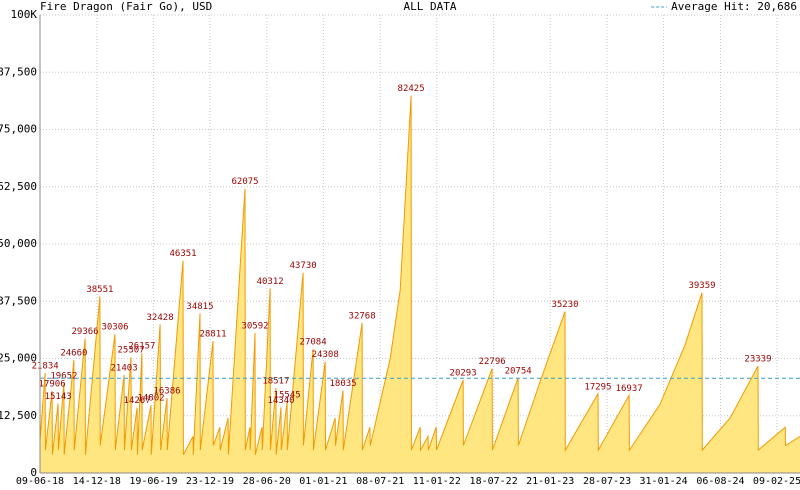 This screenshot has height=490, width=800. Describe the element at coordinates (437, 481) in the screenshot. I see `x-tick-label: 11-01-22` at that location.